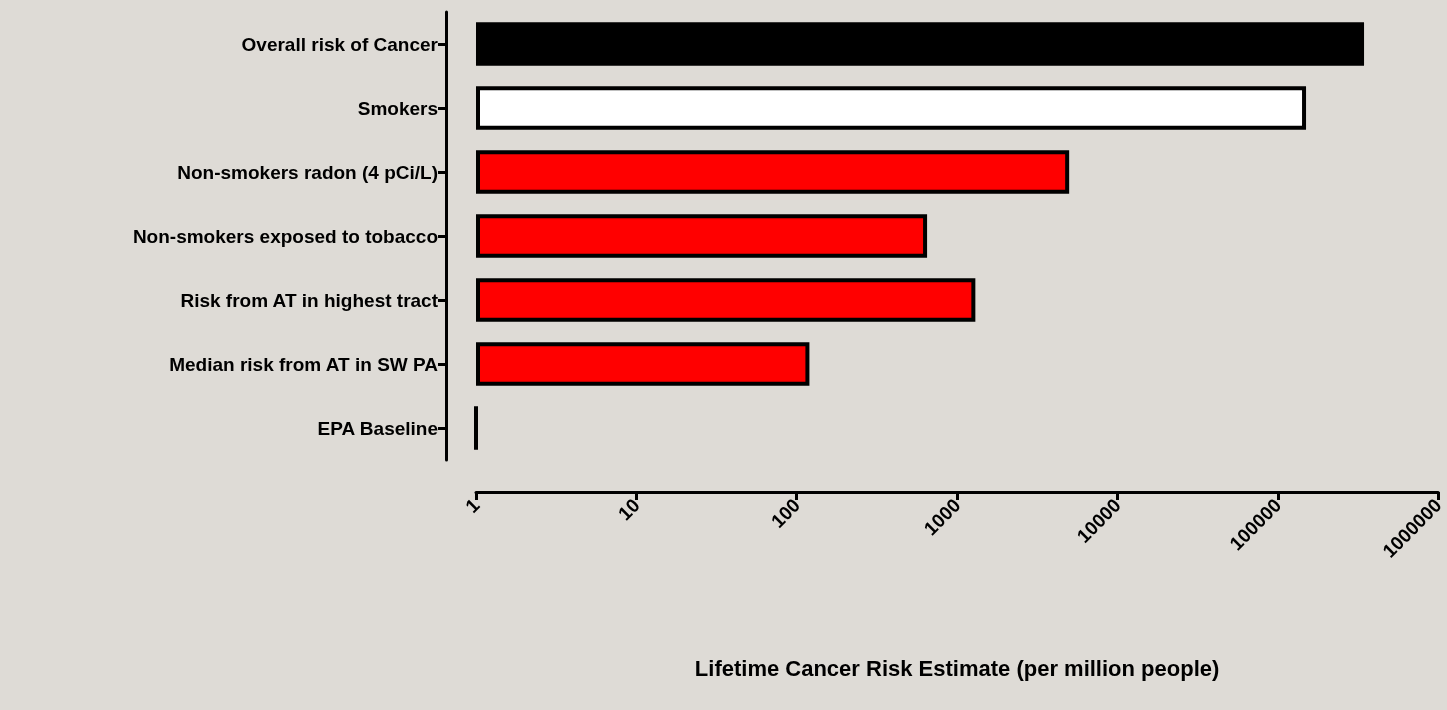  I want to click on y-tick-label: Non-smokers radon (4 pCi/L), so click(307, 172).